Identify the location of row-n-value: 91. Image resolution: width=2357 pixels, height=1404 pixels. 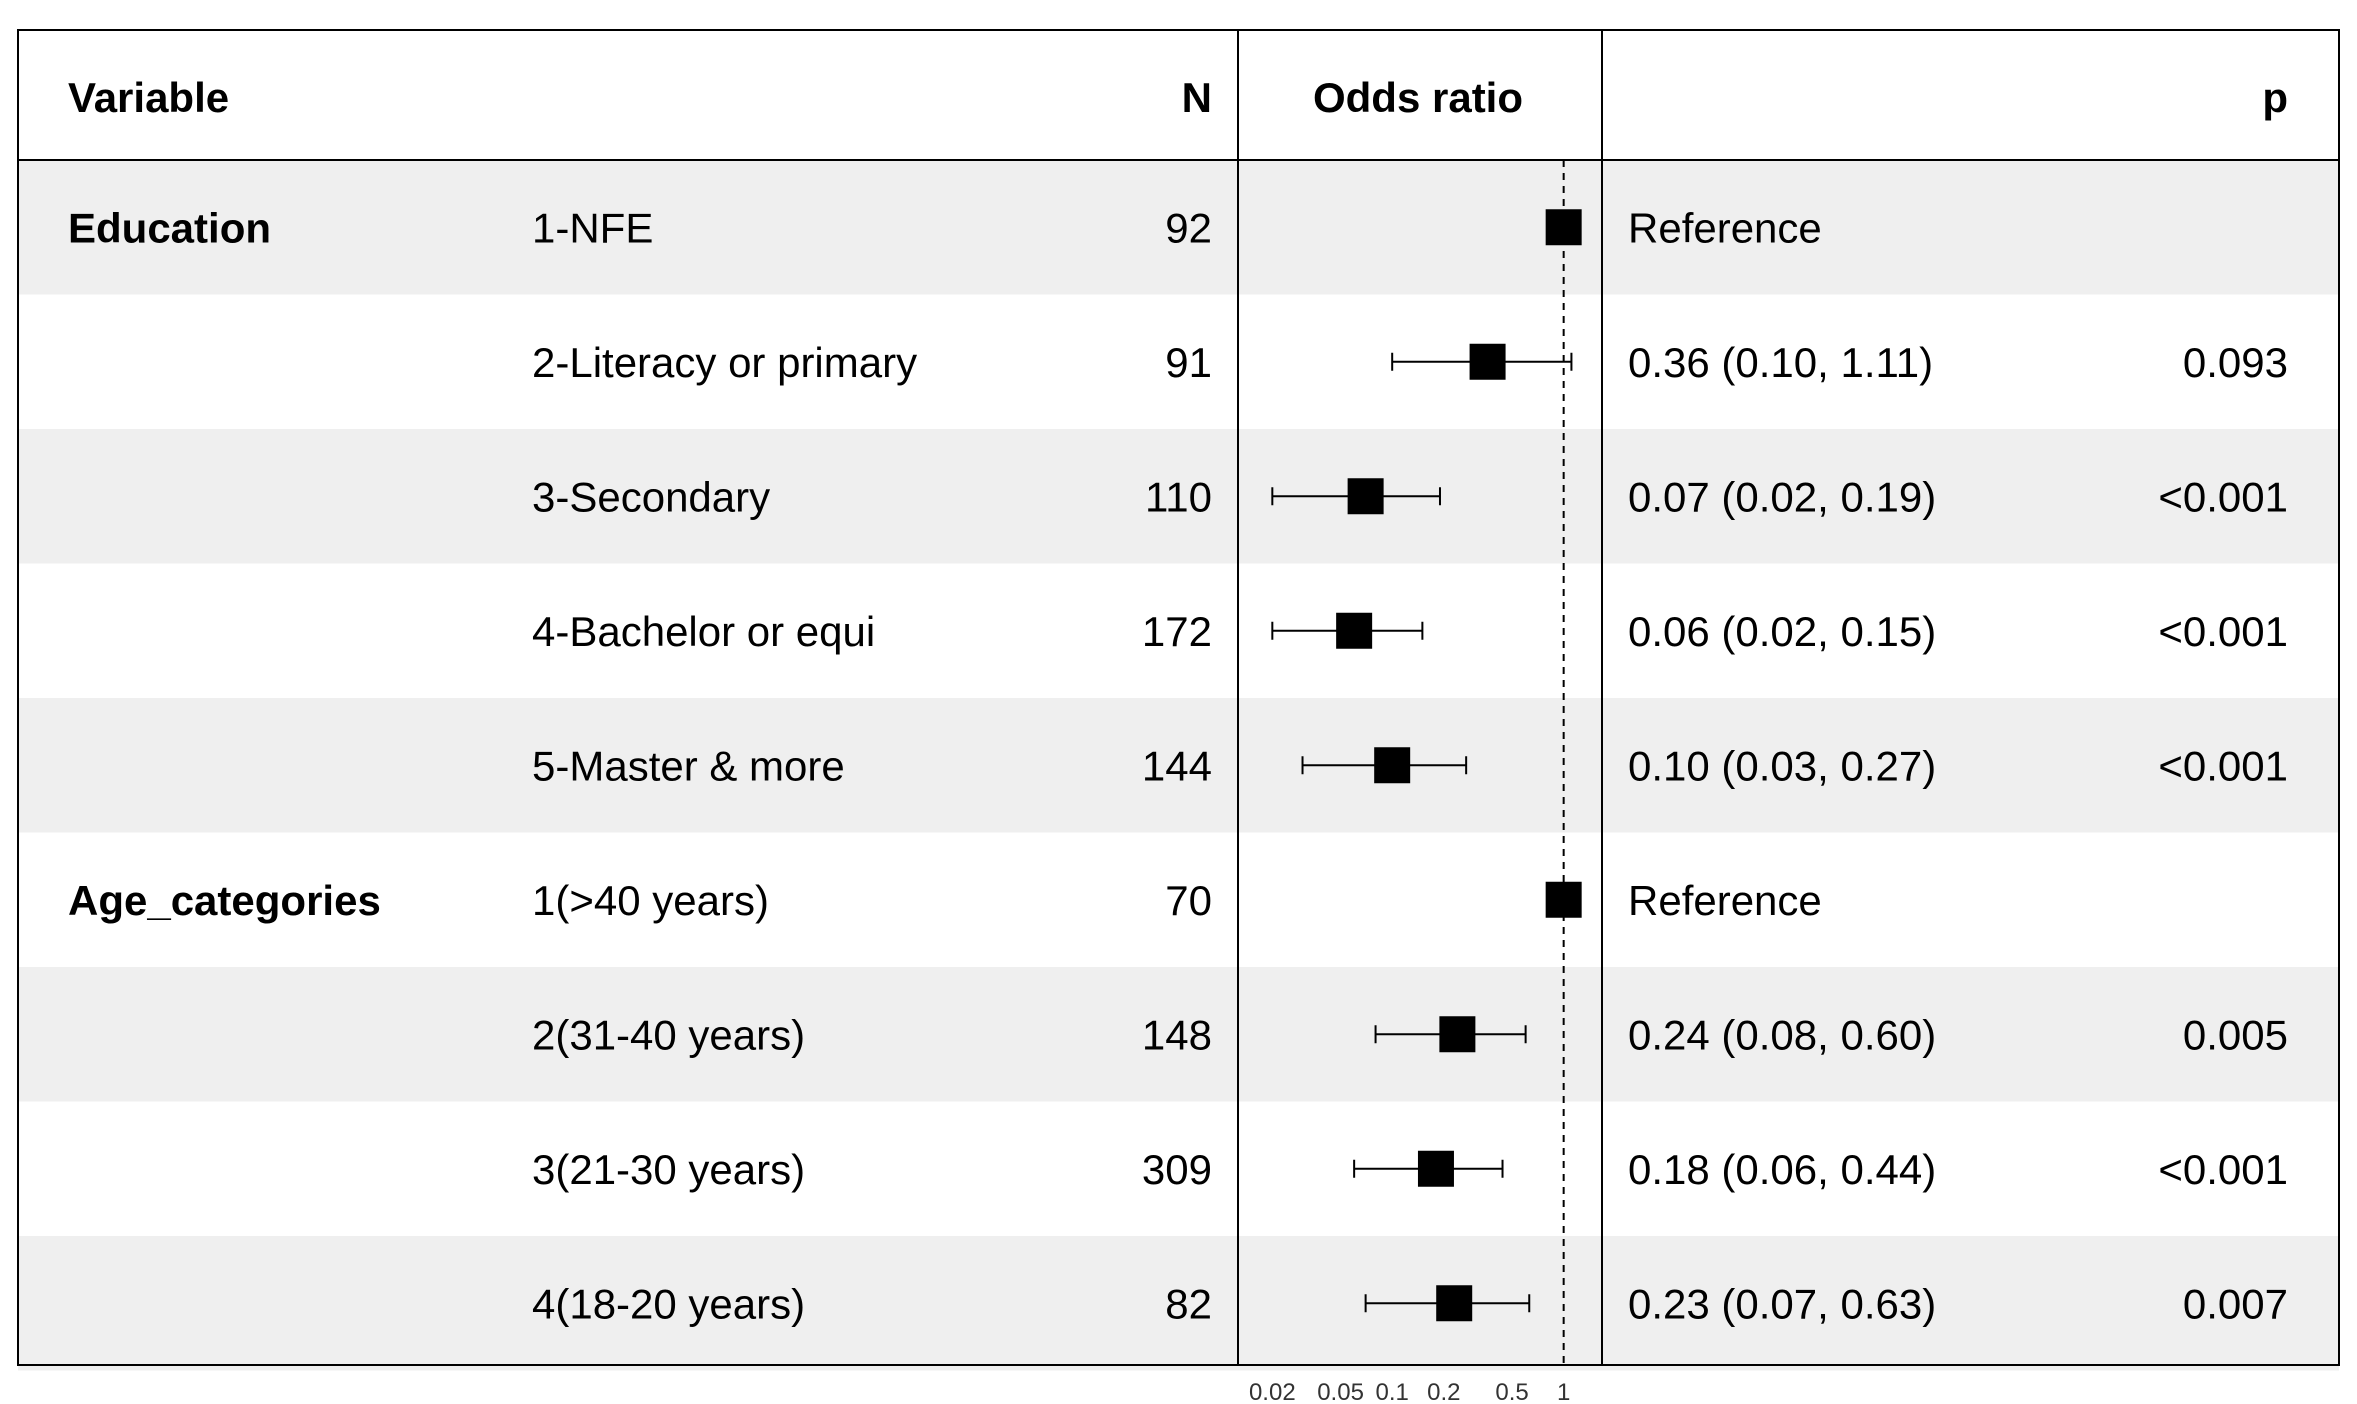
(1188, 362).